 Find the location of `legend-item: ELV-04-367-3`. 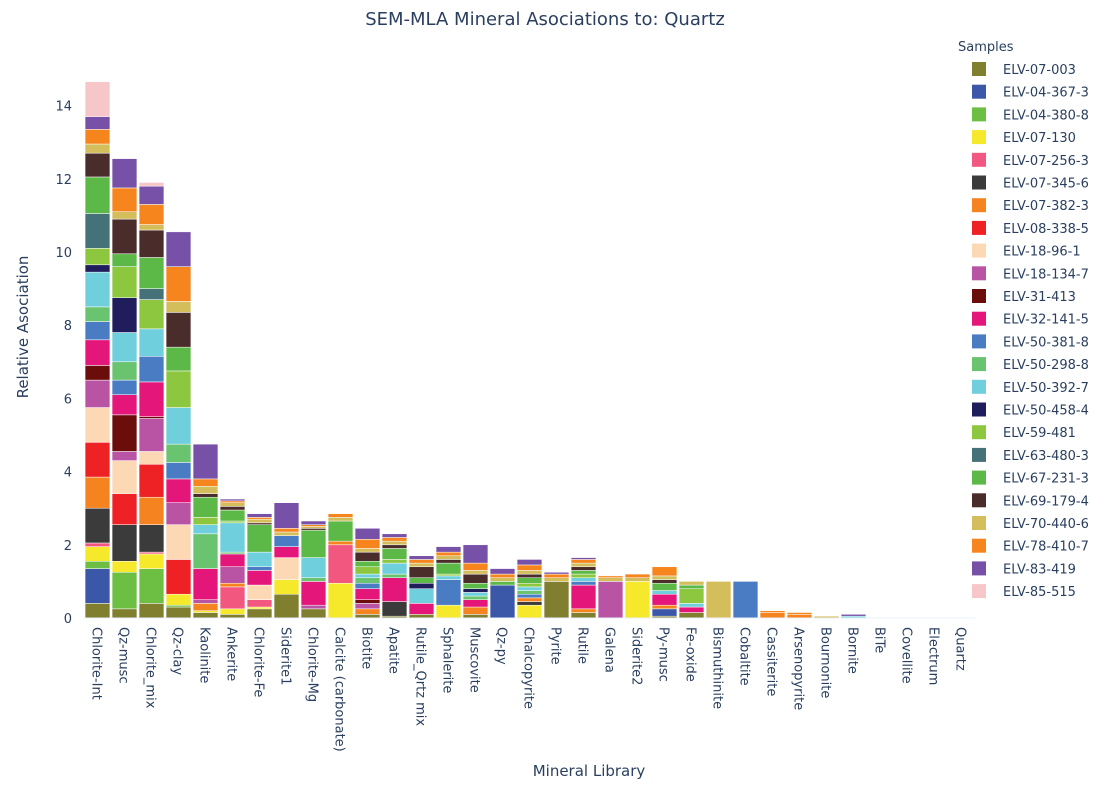

legend-item: ELV-04-367-3 is located at coordinates (1030, 92).